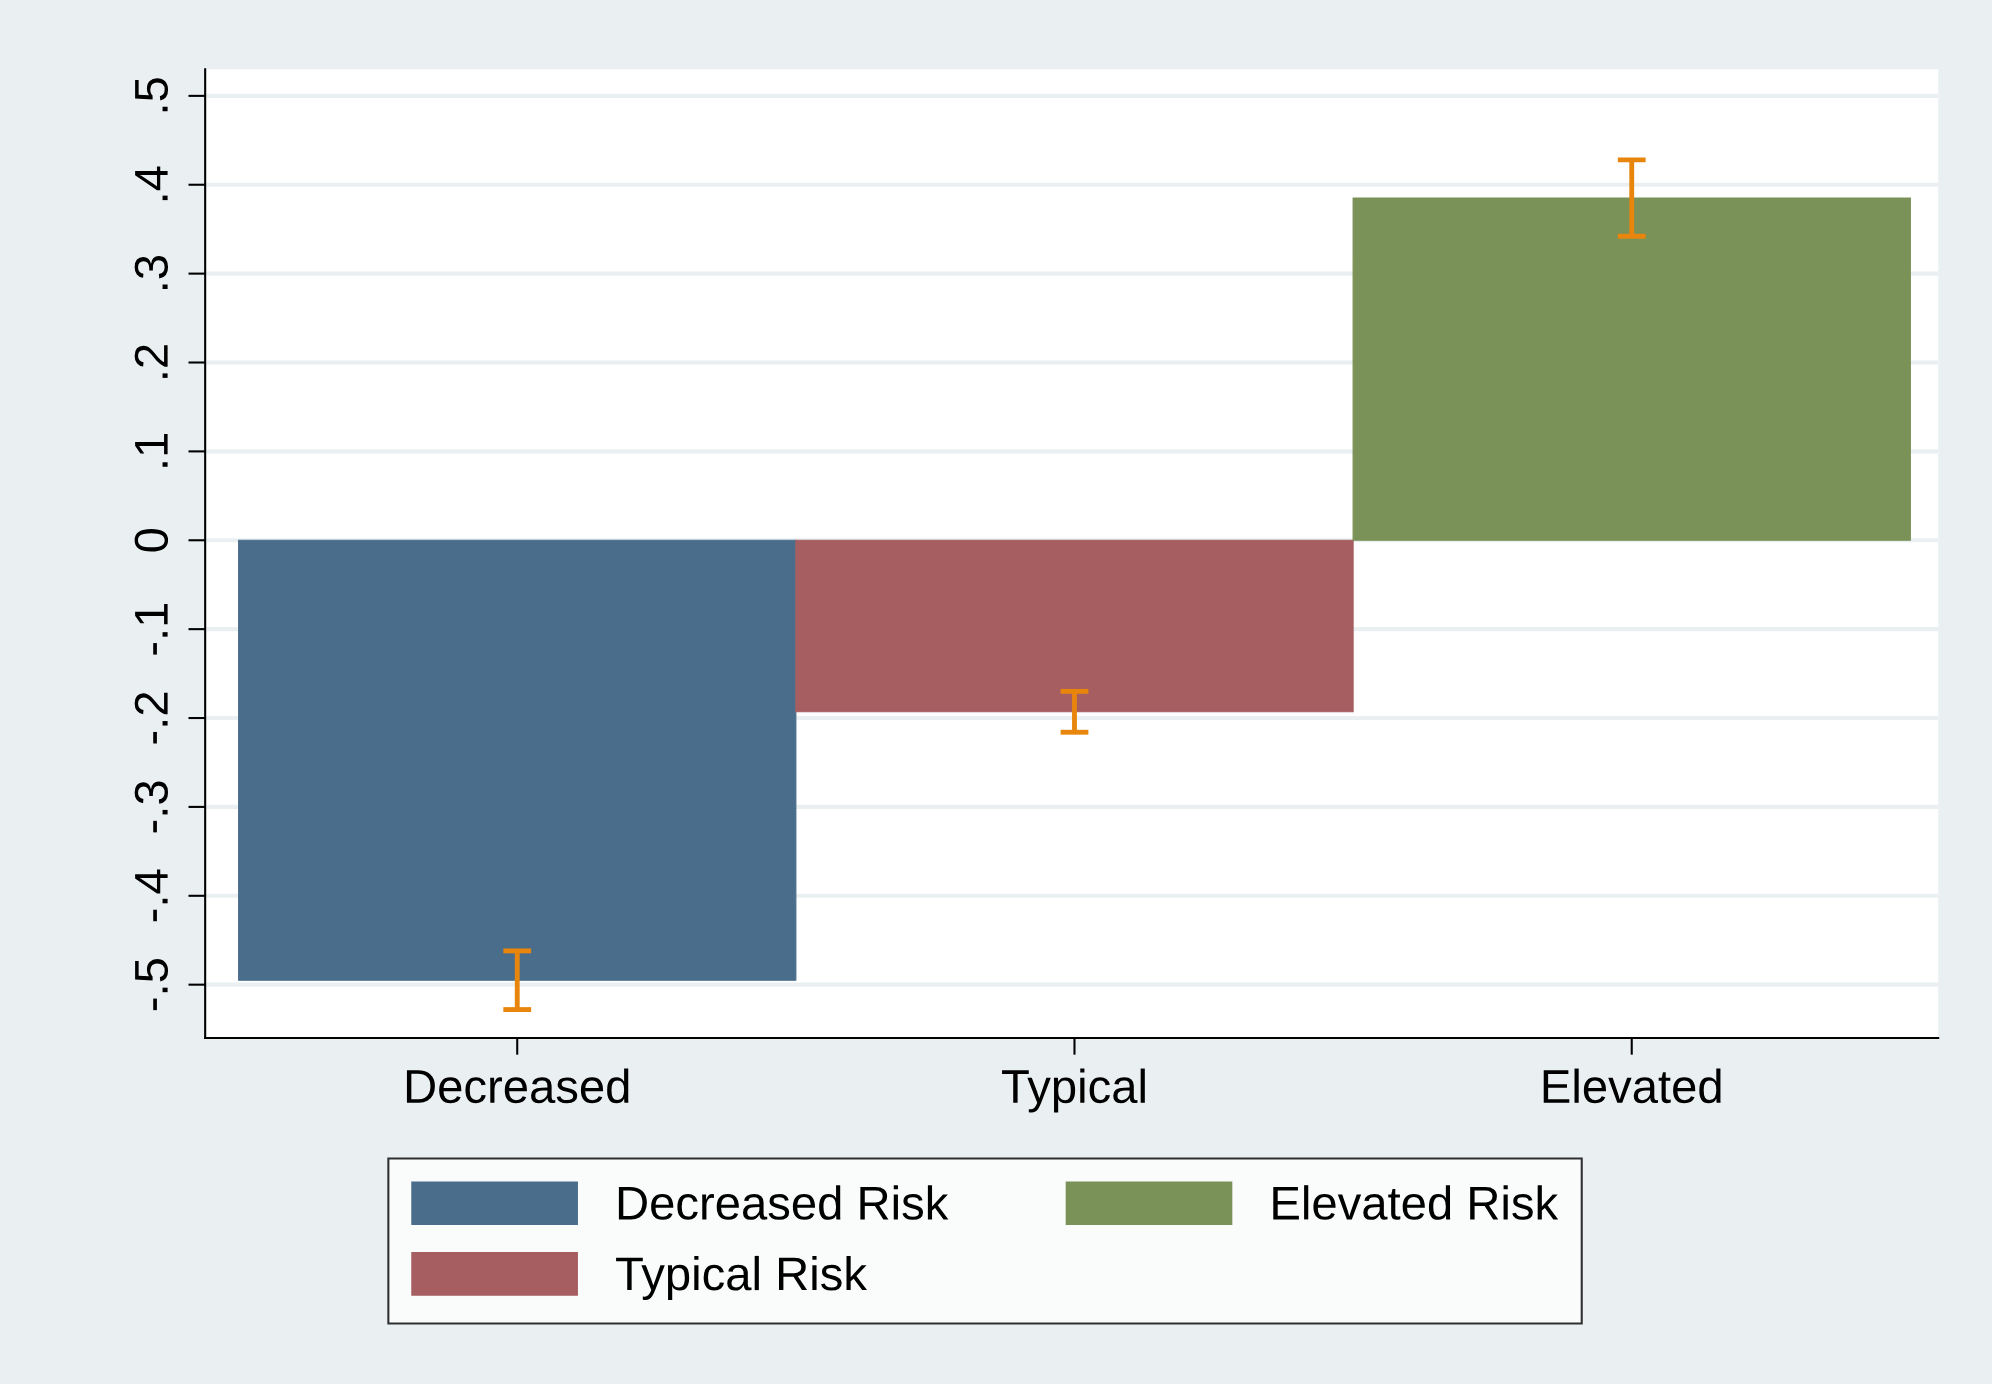 The width and height of the screenshot is (1992, 1384). I want to click on y-tick-label: -.5, so click(152, 985).